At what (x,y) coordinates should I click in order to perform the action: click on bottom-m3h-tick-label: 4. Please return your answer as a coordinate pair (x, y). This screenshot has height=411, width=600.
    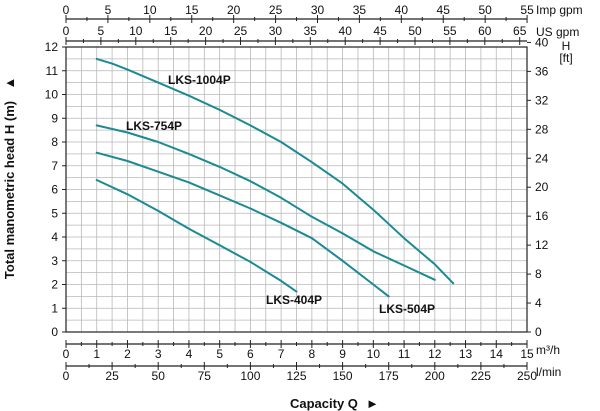
    Looking at the image, I should click on (189, 354).